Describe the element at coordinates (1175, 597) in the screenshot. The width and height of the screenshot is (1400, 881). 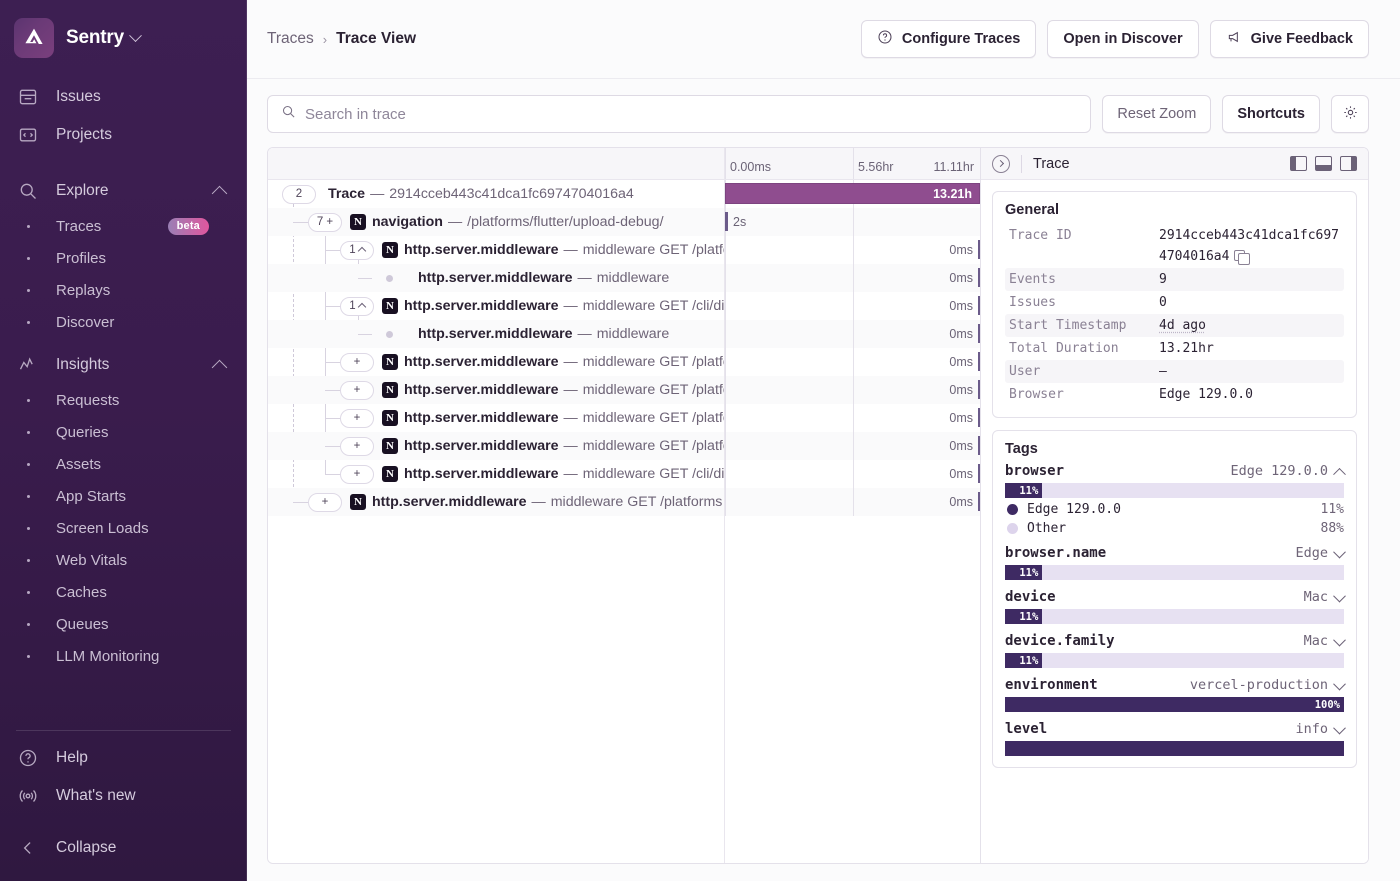
I see `tag-header: device Mac` at that location.